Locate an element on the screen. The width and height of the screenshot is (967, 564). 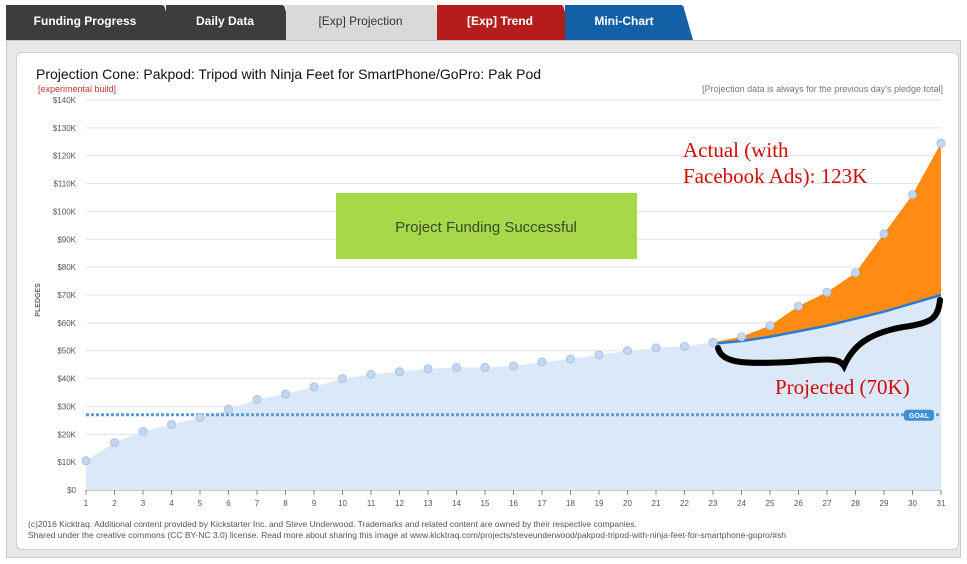
success-banner is located at coordinates (486, 226).